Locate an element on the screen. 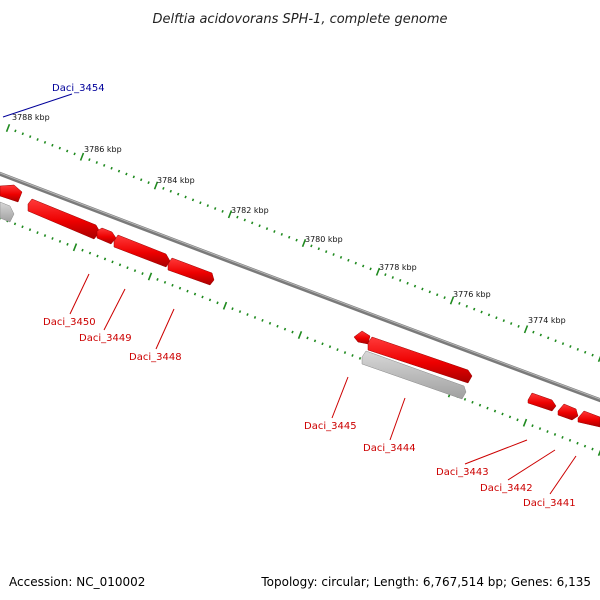 This screenshot has height=600, width=600. gene-label-daci-3442: Daci_3442 is located at coordinates (506, 488).